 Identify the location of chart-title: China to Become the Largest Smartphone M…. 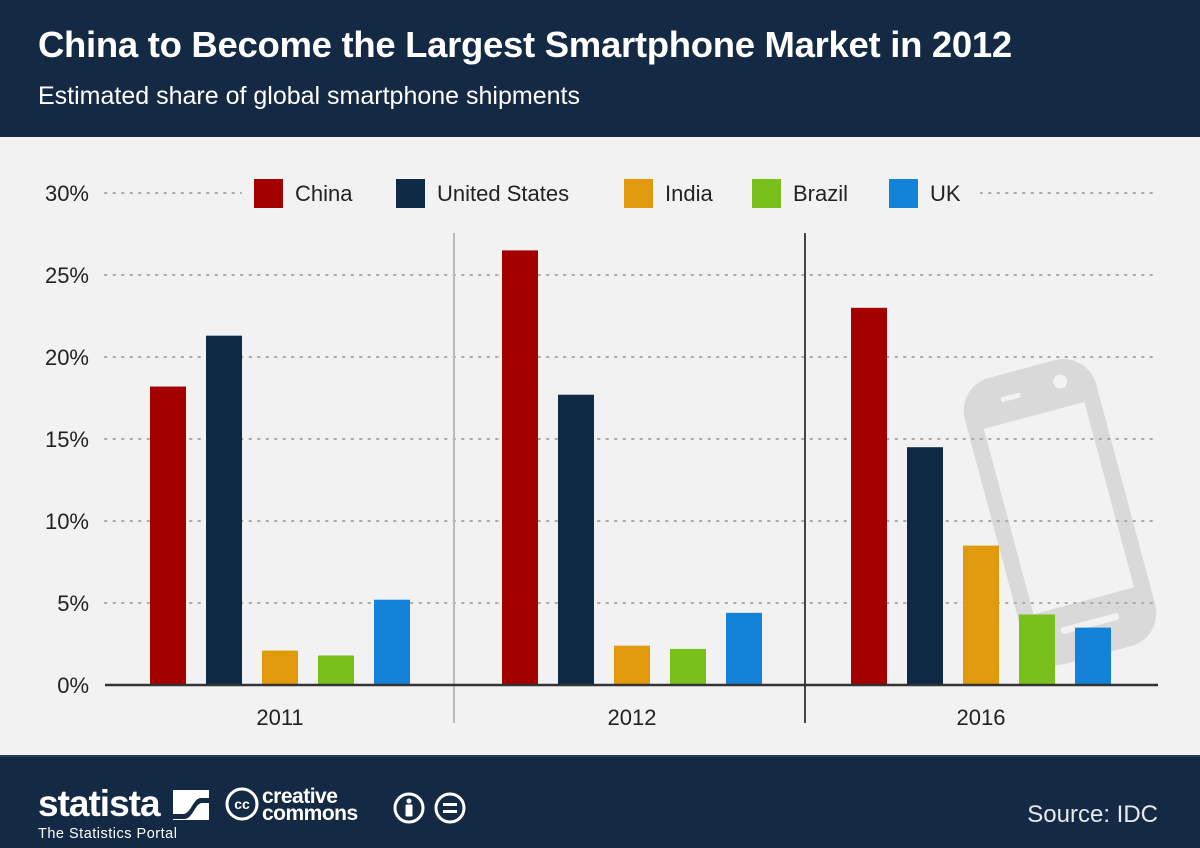
(525, 44).